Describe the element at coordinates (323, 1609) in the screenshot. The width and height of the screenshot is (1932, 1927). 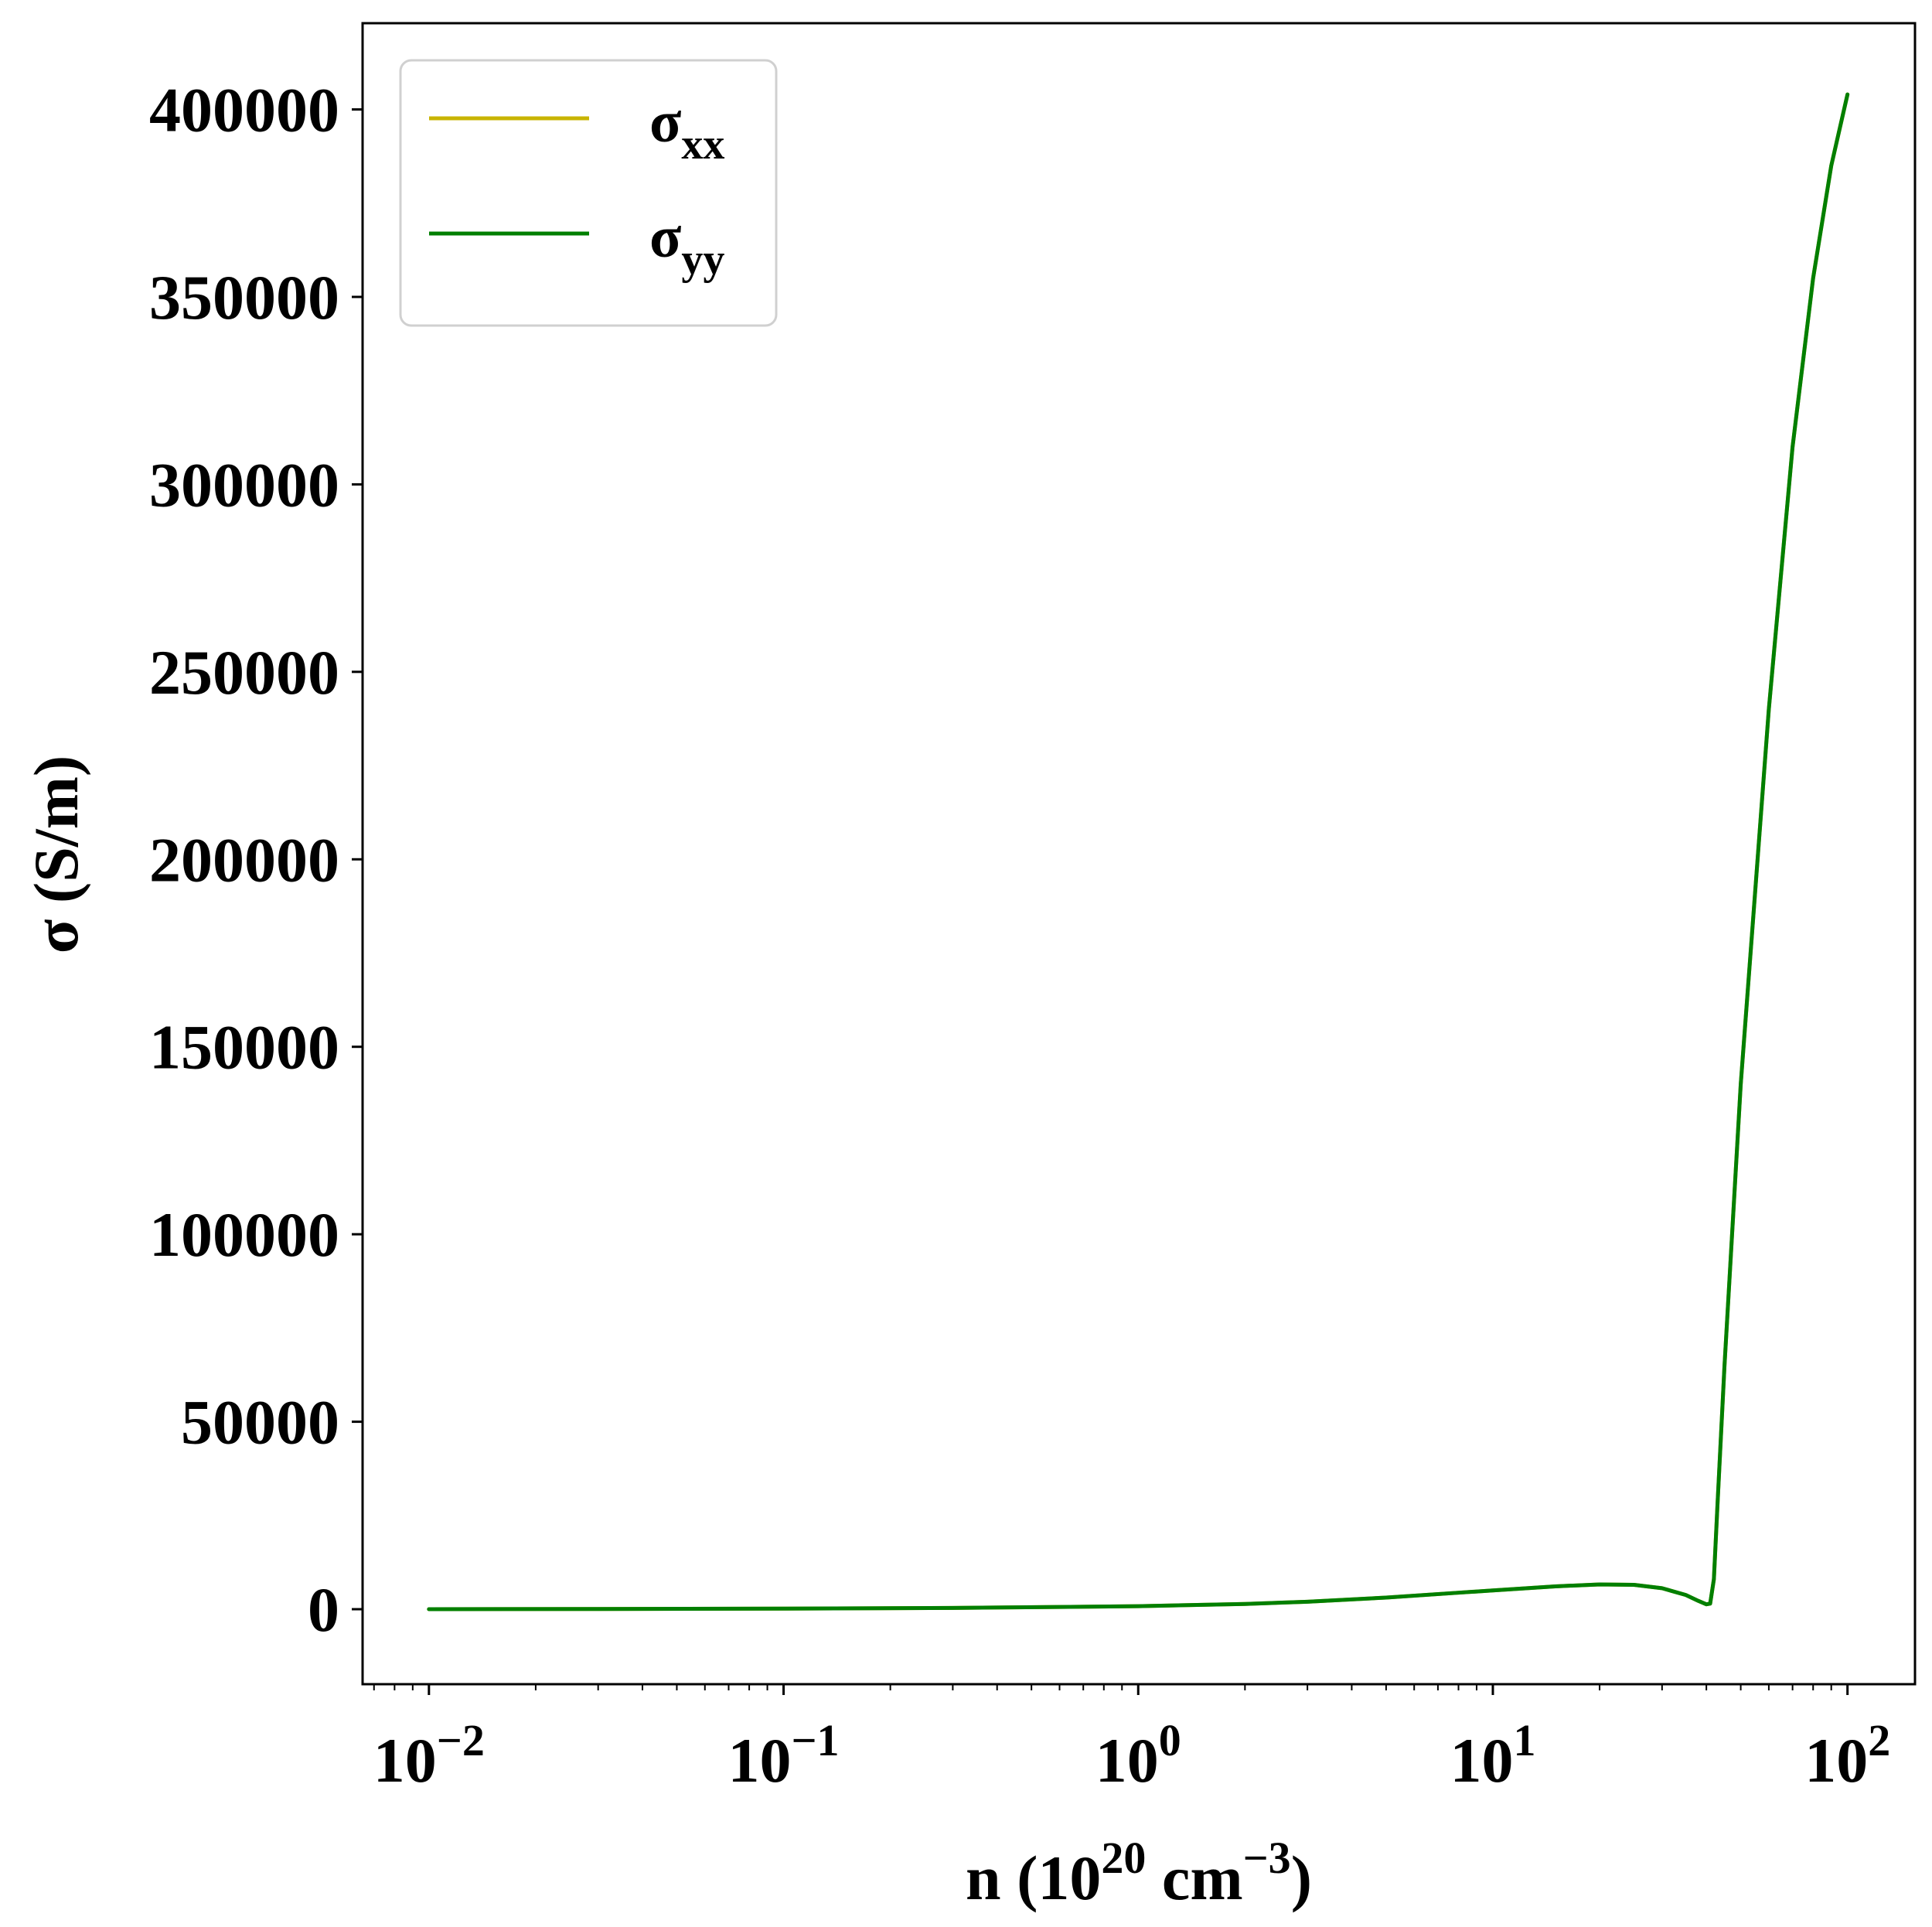
I see `y-tick-label: 0` at that location.